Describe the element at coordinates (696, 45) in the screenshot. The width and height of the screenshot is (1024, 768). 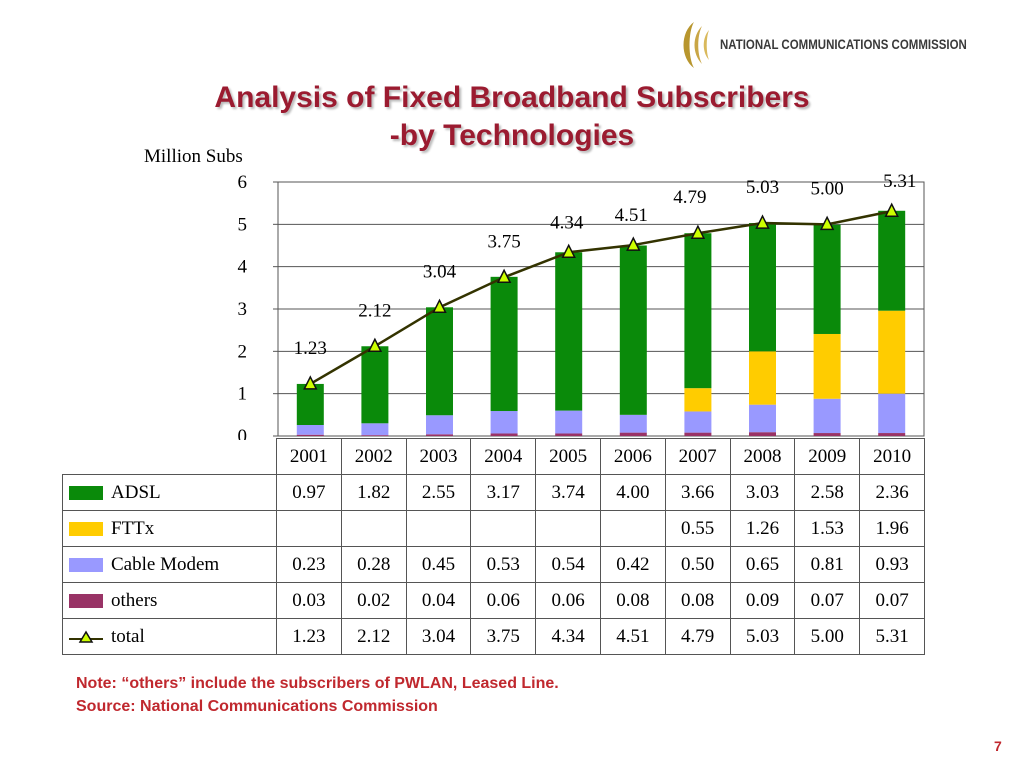
I see `ncc-logo` at that location.